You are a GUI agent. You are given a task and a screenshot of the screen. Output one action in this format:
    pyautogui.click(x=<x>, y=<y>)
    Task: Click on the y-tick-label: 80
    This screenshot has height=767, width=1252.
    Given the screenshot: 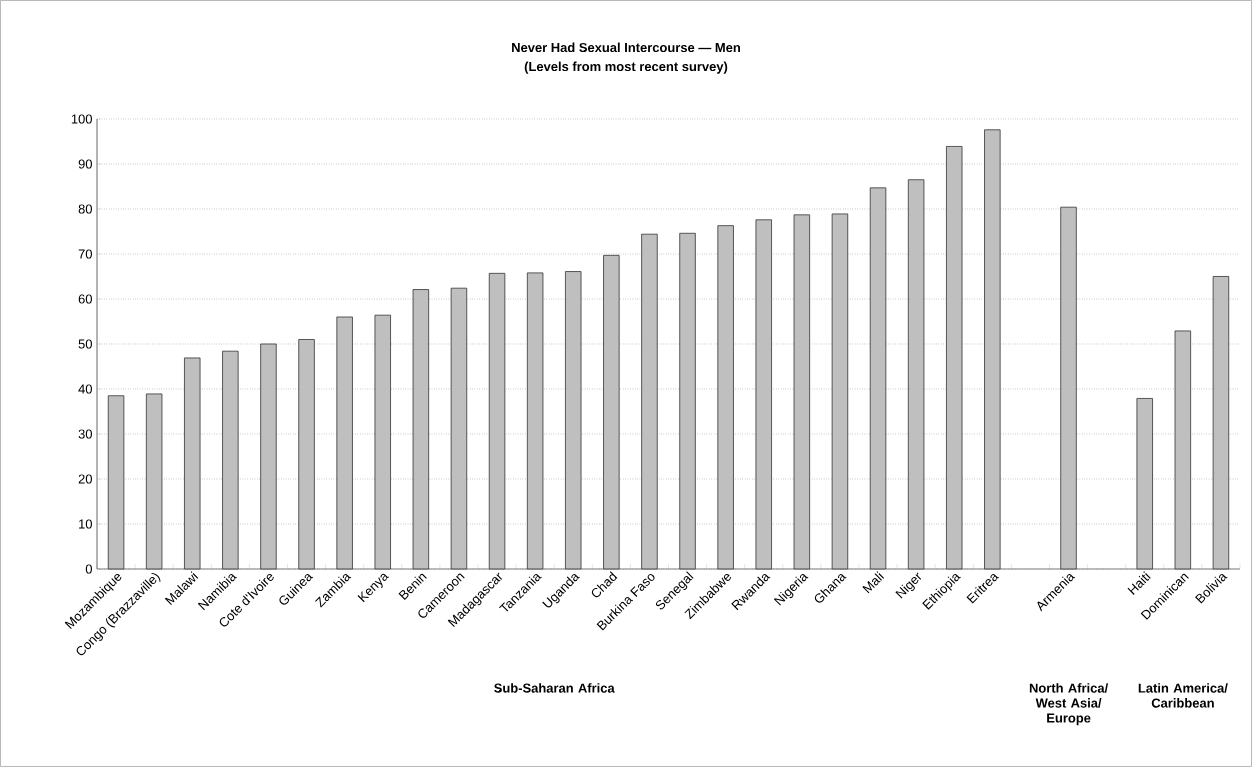 What is the action you would take?
    pyautogui.click(x=85, y=209)
    